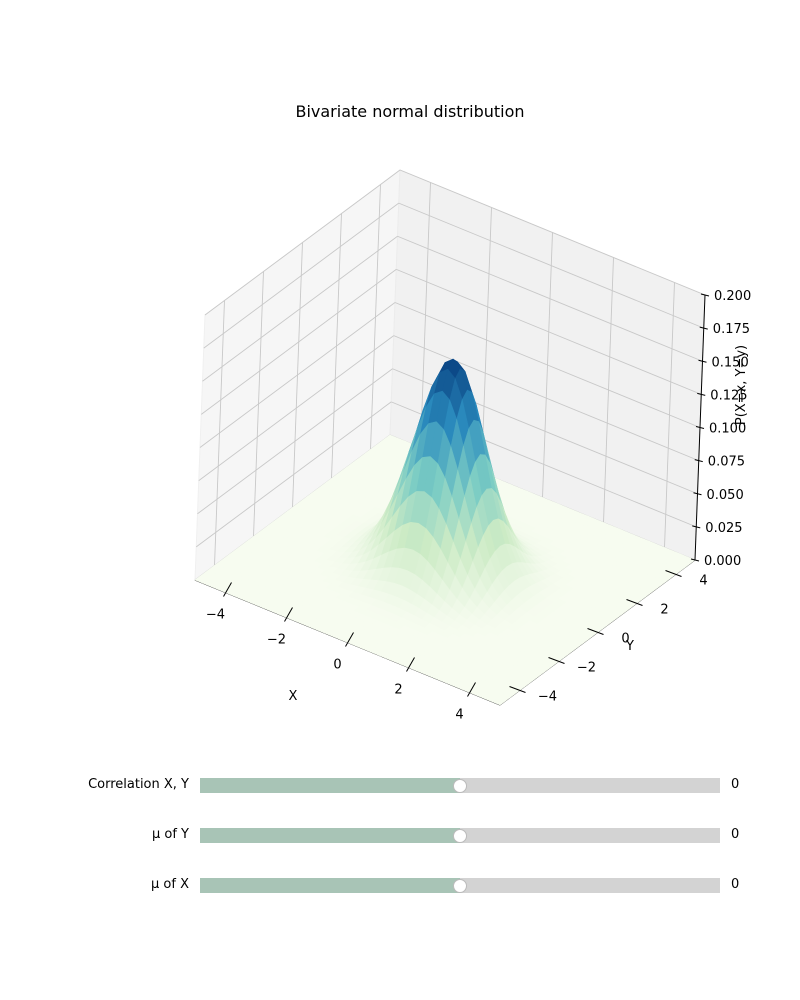  Describe the element at coordinates (664, 610) in the screenshot. I see `y-tick-label: 2` at that location.